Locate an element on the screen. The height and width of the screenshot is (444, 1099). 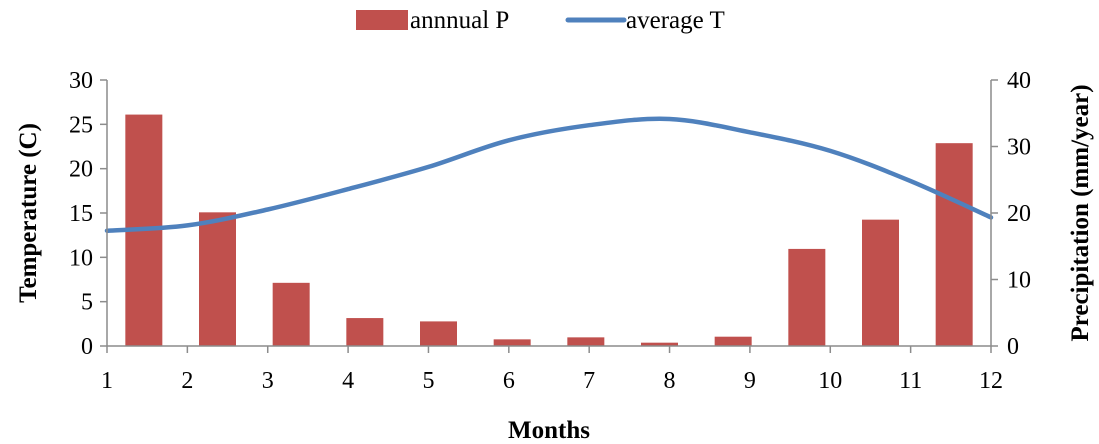
legend-label-temperature: average T is located at coordinates (675, 20).